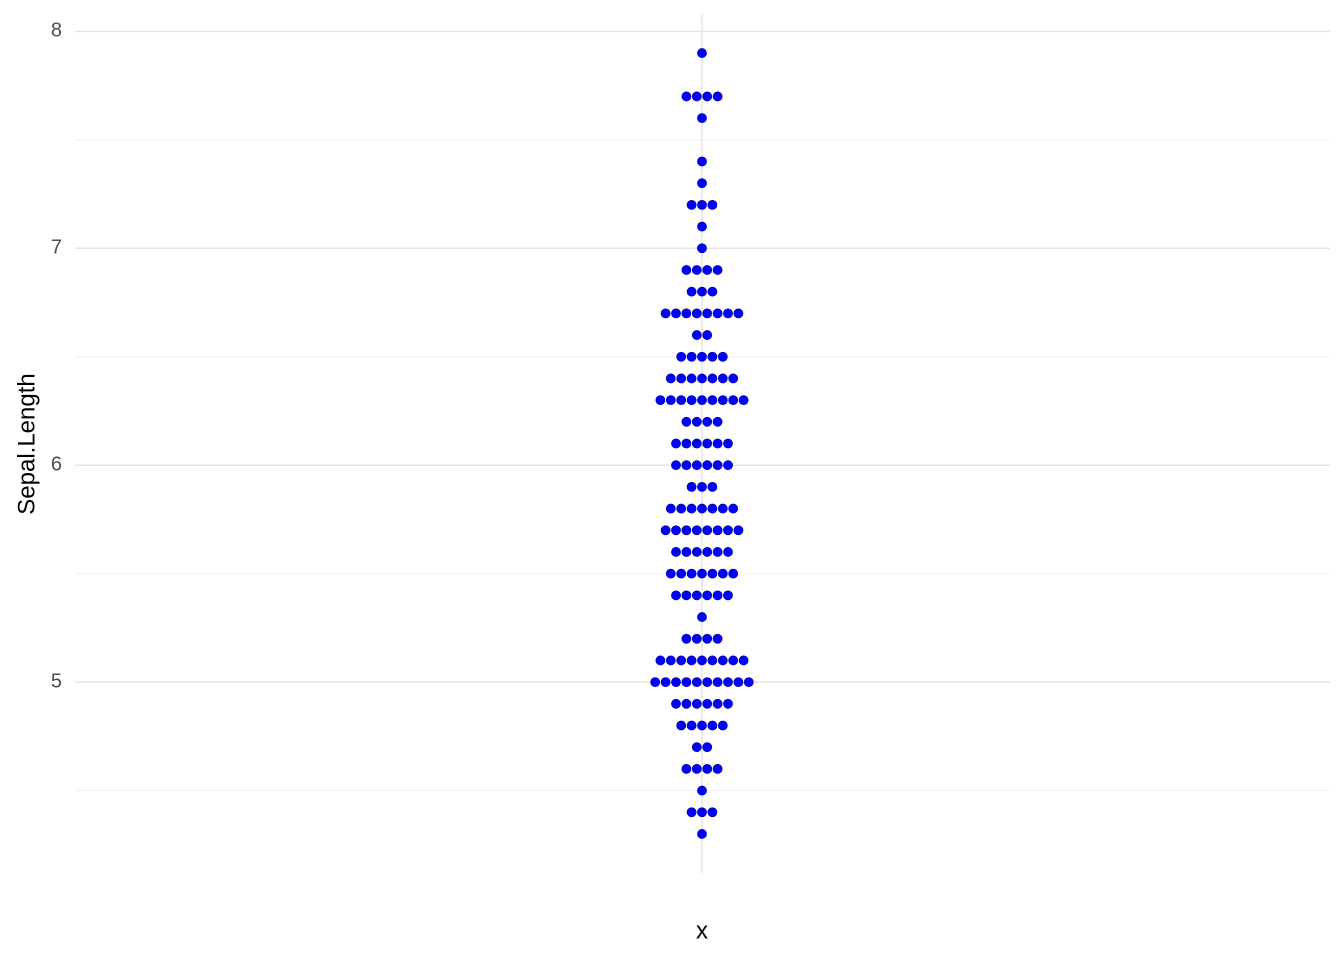  What do you see at coordinates (56, 681) in the screenshot?
I see `y-tick-label: 5` at bounding box center [56, 681].